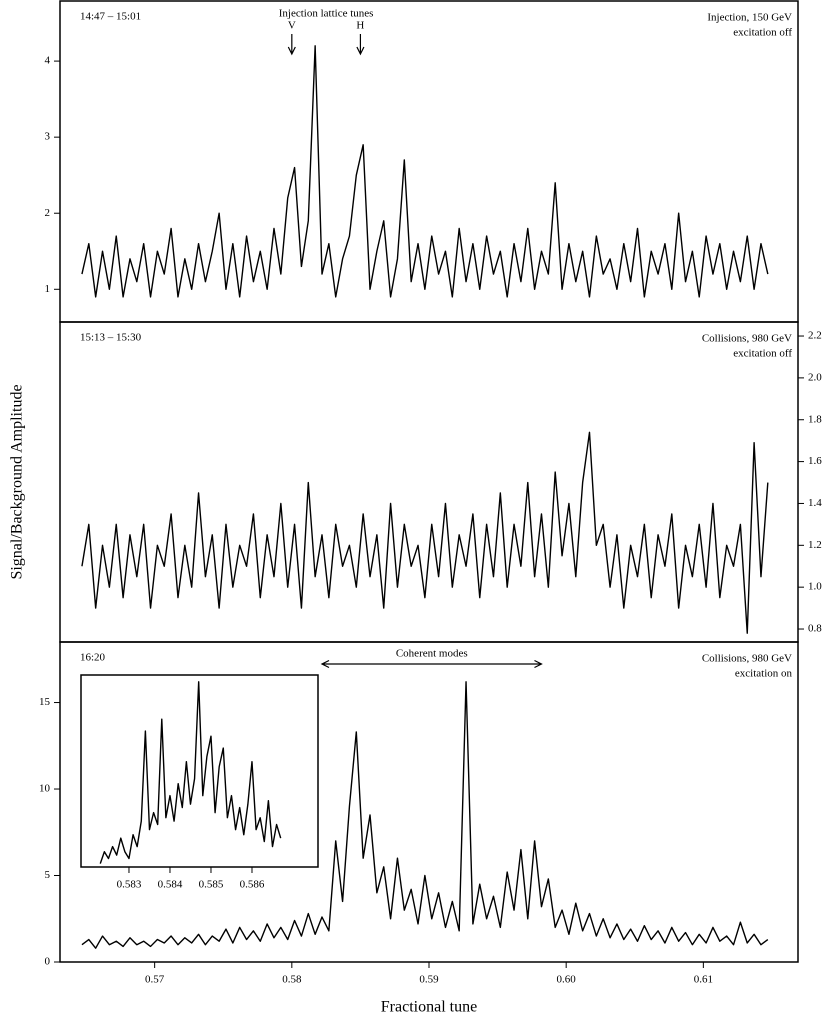 This screenshot has width=830, height=1022. Describe the element at coordinates (48, 61) in the screenshot. I see `y-tick-label: 4` at that location.